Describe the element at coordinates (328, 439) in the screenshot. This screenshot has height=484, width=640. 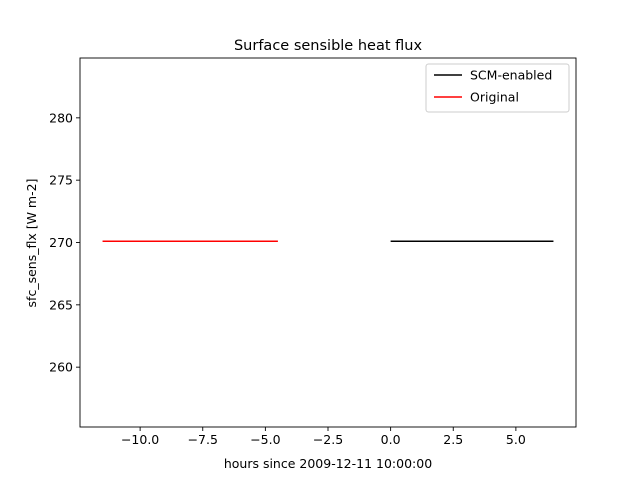
I see `x-tick-label: −2.5` at that location.